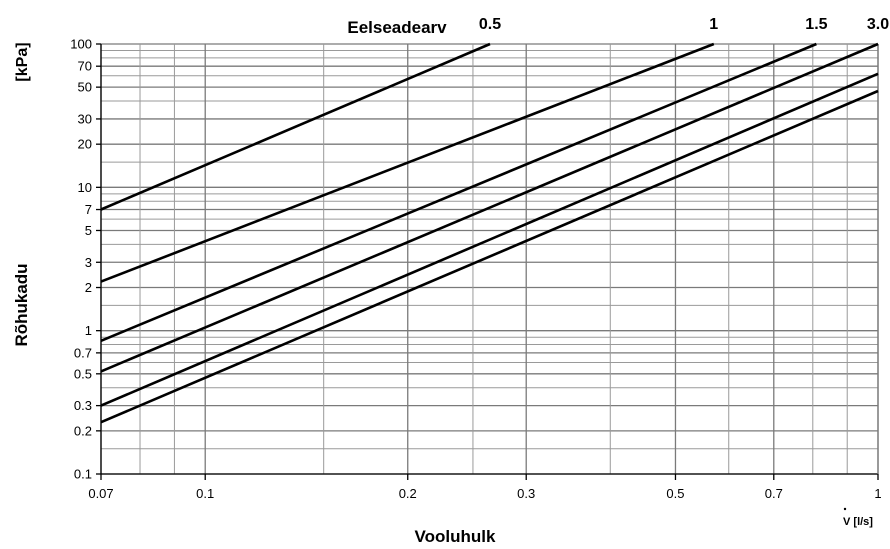  What do you see at coordinates (88, 209) in the screenshot?
I see `y-tick-label: 7` at bounding box center [88, 209].